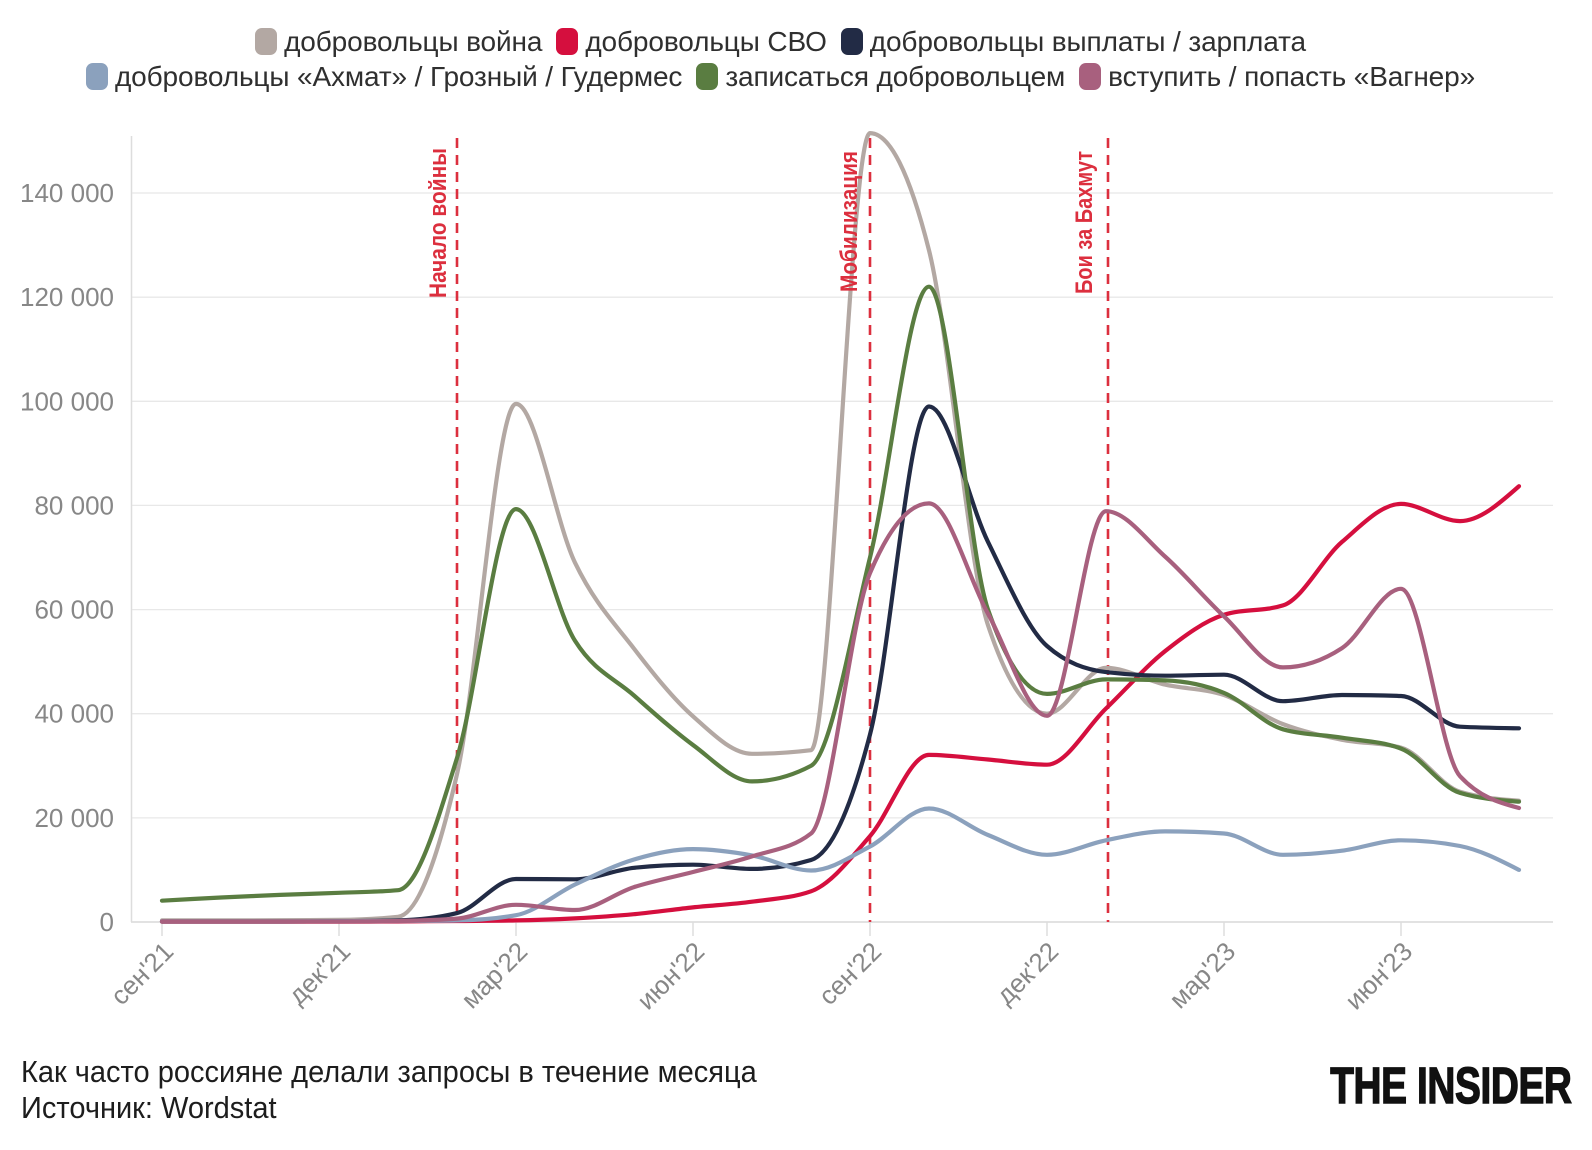 The height and width of the screenshot is (1150, 1592). I want to click on svg-text: 140 000, so click(67, 193).